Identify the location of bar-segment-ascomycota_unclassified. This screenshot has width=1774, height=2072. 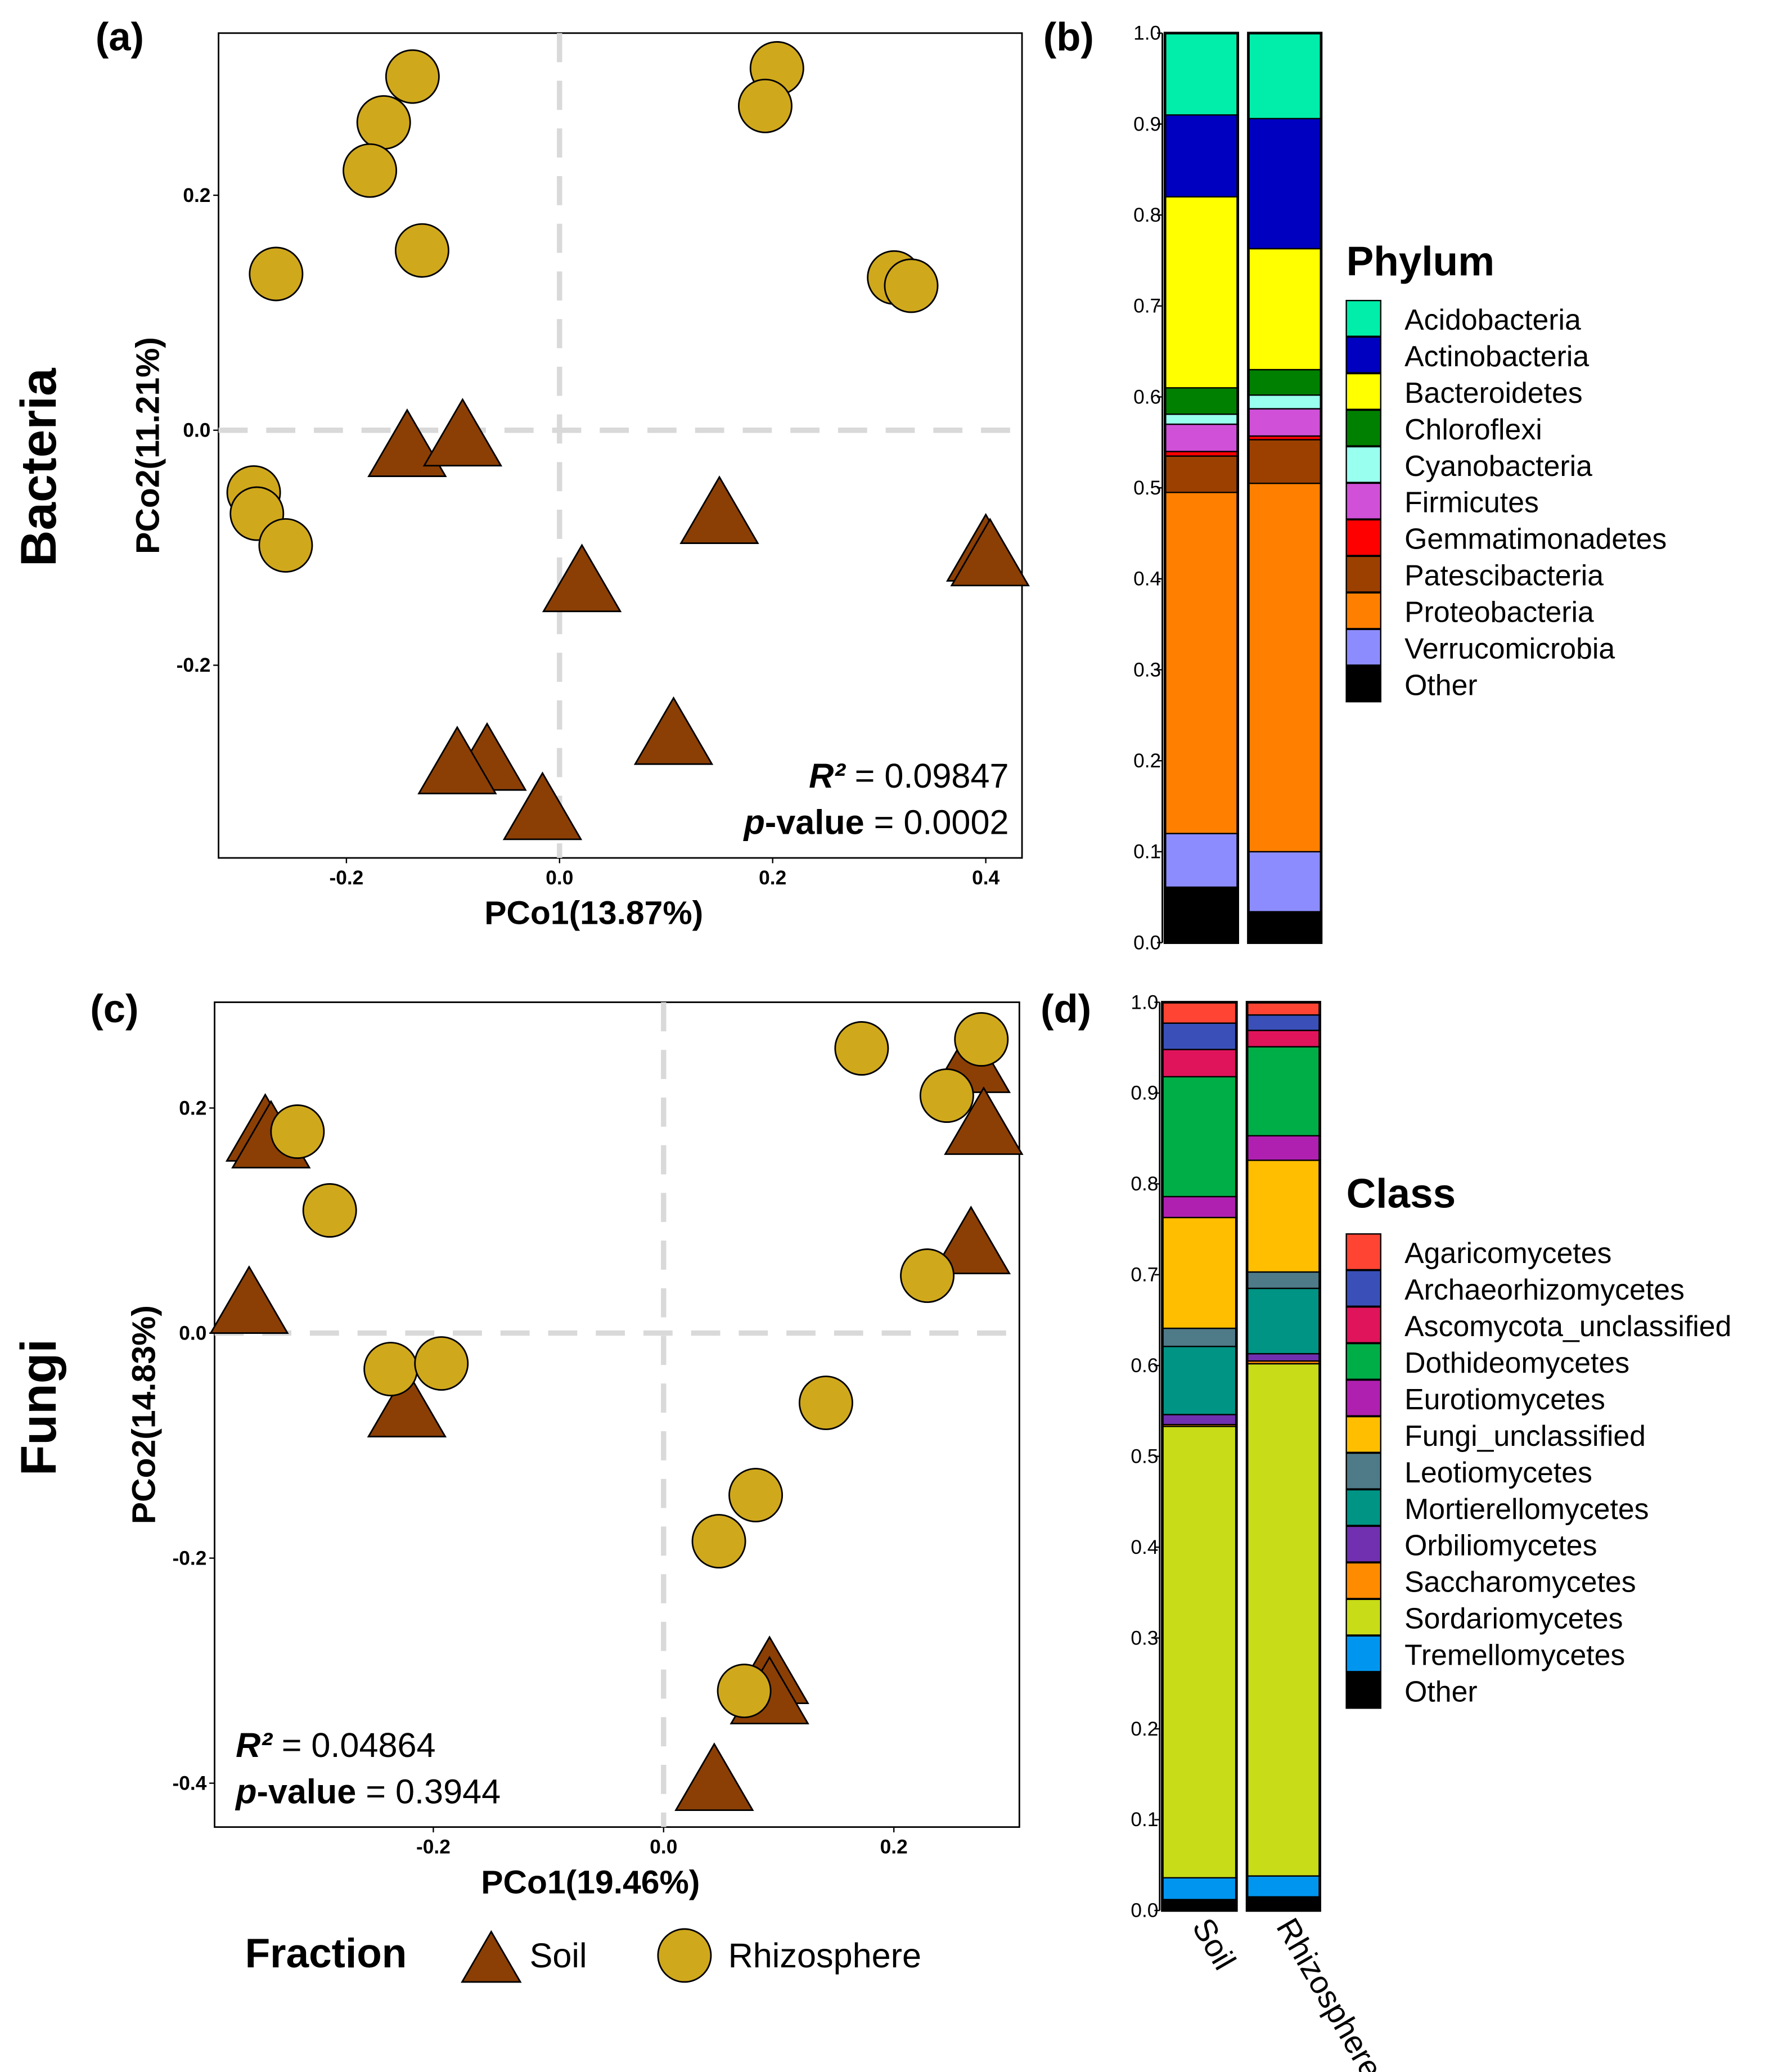
(1199, 1063).